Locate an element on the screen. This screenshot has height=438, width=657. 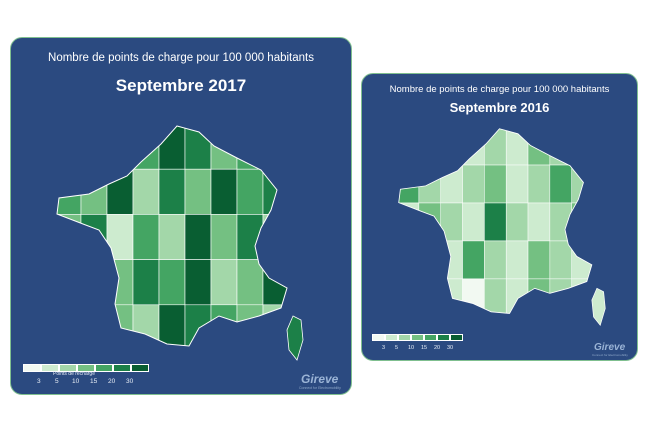
france-choropleth-map is located at coordinates (502, 227).